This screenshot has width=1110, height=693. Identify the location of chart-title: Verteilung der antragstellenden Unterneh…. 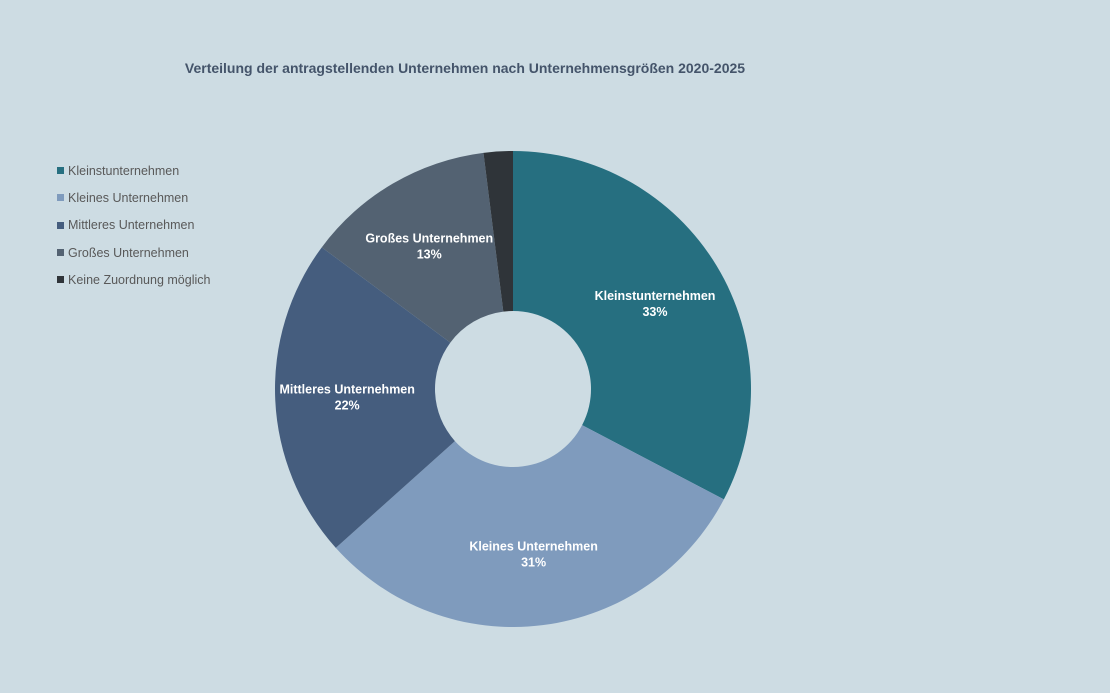
(465, 68).